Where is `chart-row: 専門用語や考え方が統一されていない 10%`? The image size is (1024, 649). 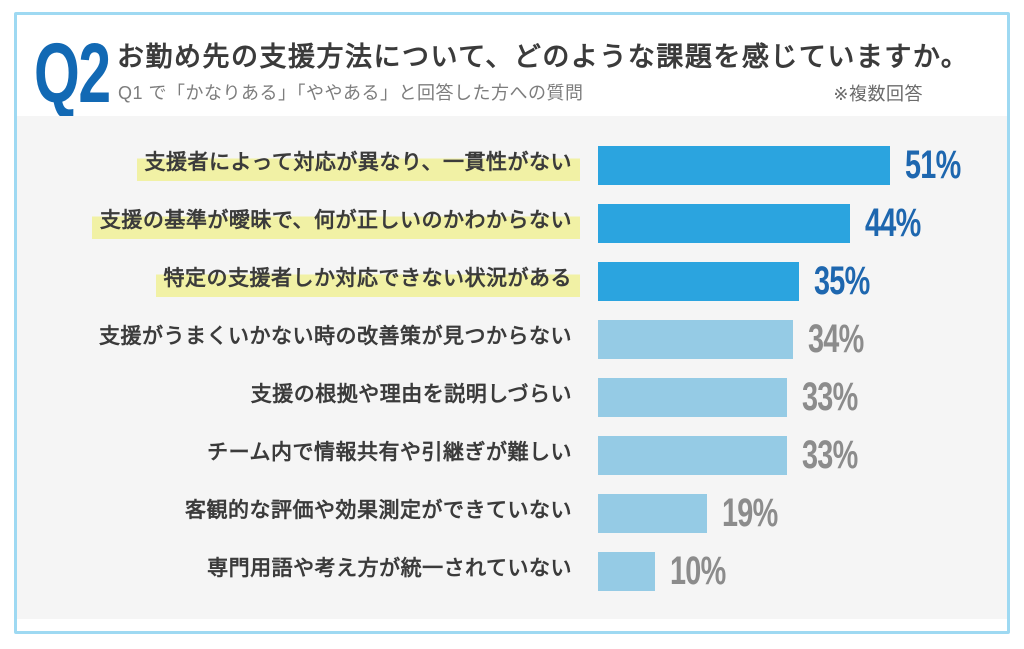 chart-row: 専門用語や考え方が統一されていない 10% is located at coordinates (512, 571).